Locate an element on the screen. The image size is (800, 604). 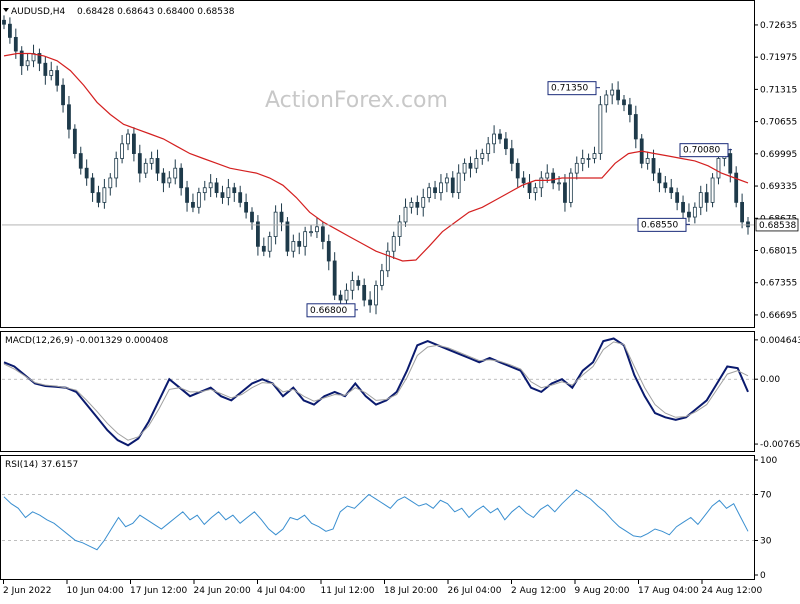
x-tick-label: 18 Jul 20:00 is located at coordinates (411, 591).